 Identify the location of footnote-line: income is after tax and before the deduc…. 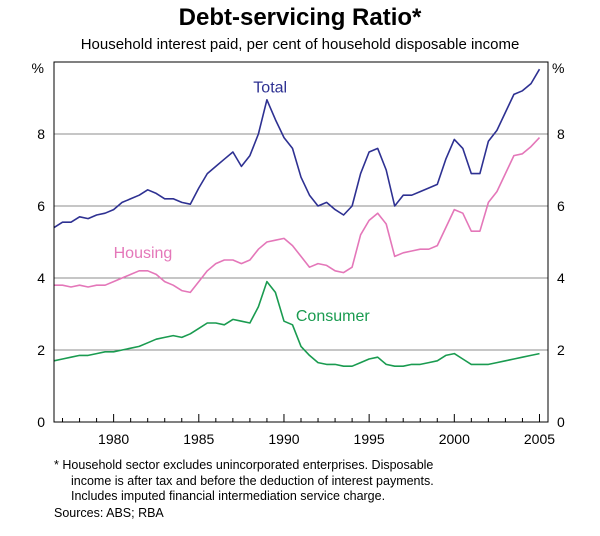
(252, 480).